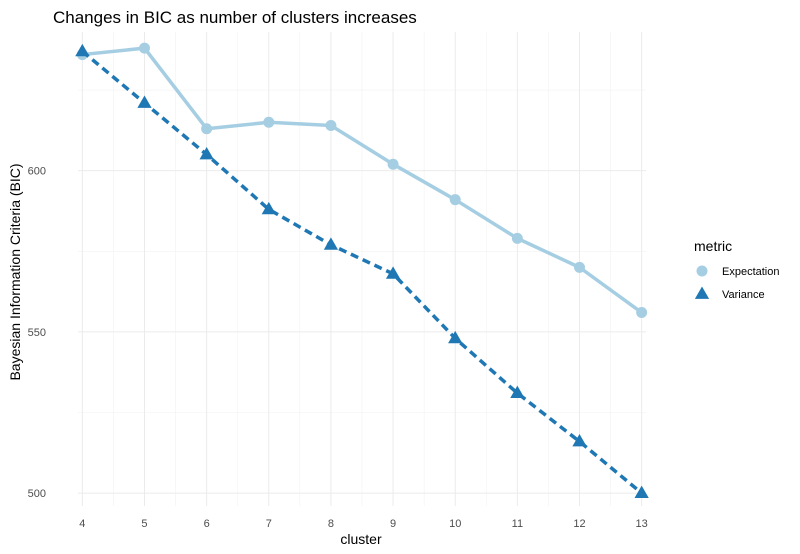 This screenshot has width=800, height=554. I want to click on y-tick-label: 550, so click(37, 333).